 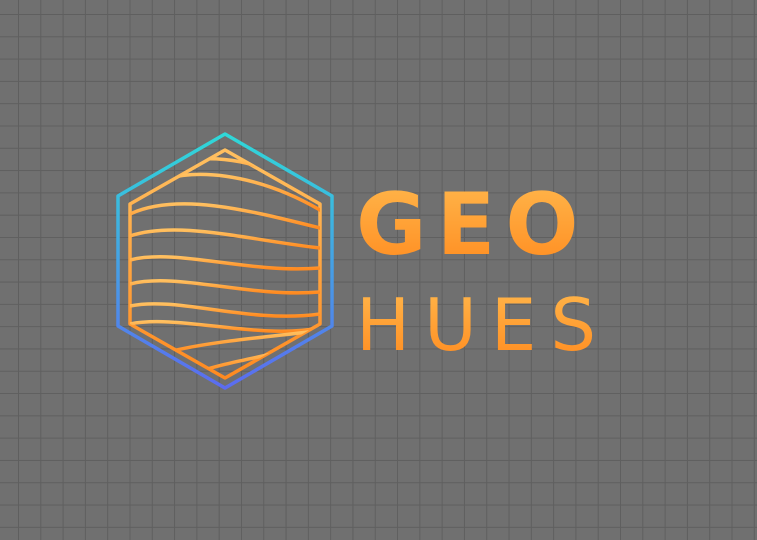 I want to click on hexagon-waves-icon, so click(x=225, y=261).